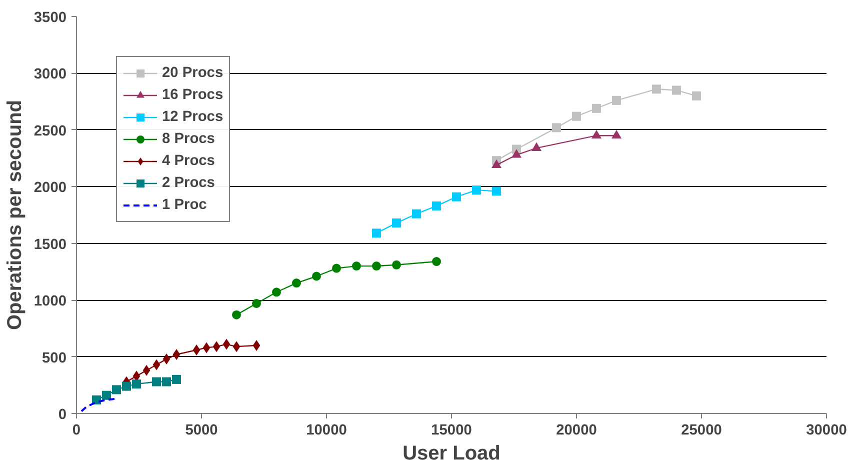 The height and width of the screenshot is (467, 856). Describe the element at coordinates (451, 430) in the screenshot. I see `x-tick-label: 15000` at that location.